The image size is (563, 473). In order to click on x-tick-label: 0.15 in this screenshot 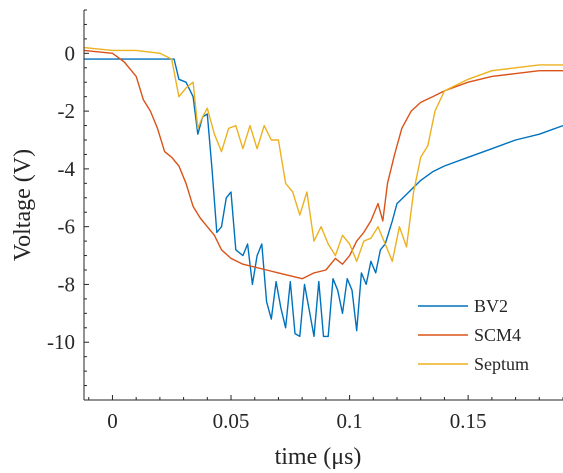, I will do `click(468, 421)`.